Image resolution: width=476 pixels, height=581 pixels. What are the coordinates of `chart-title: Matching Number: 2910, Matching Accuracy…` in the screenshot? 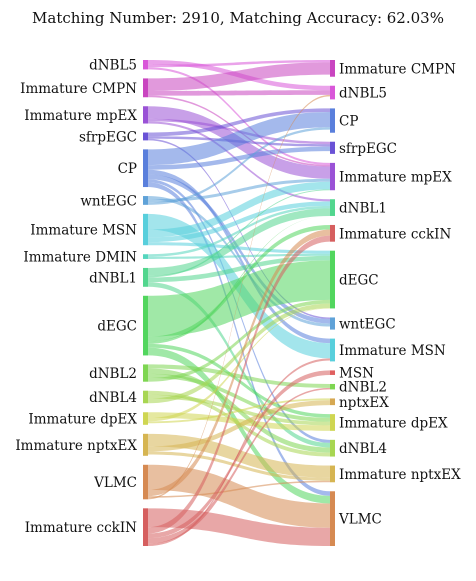 It's located at (238, 18).